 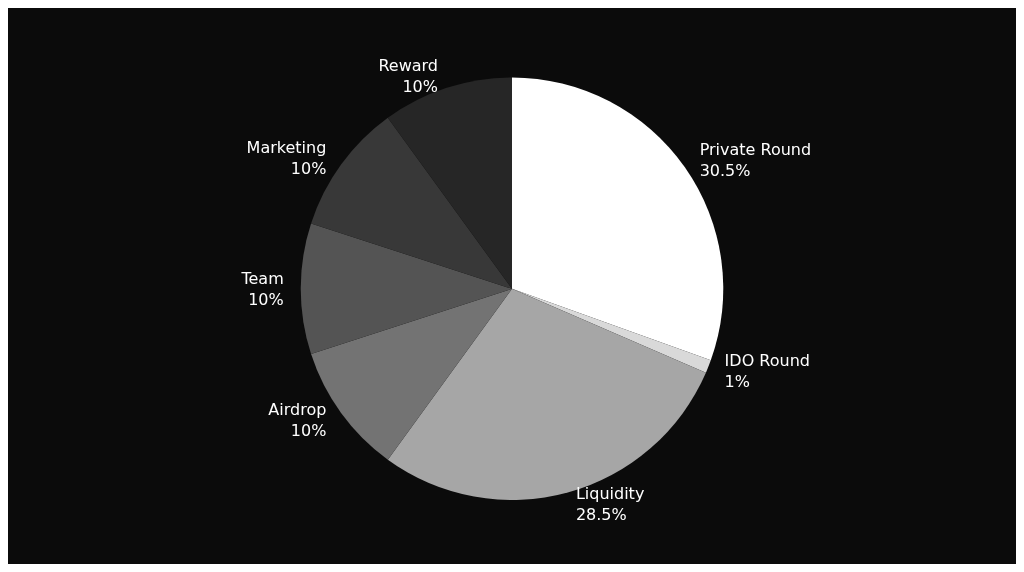 What do you see at coordinates (767, 360) in the screenshot?
I see `slice-label: IDO Round` at bounding box center [767, 360].